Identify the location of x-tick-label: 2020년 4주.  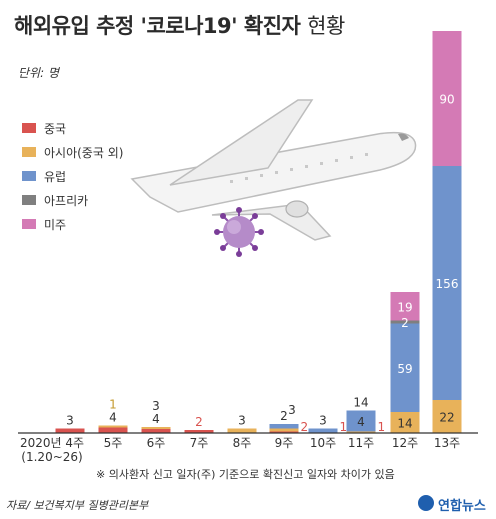
(52, 443).